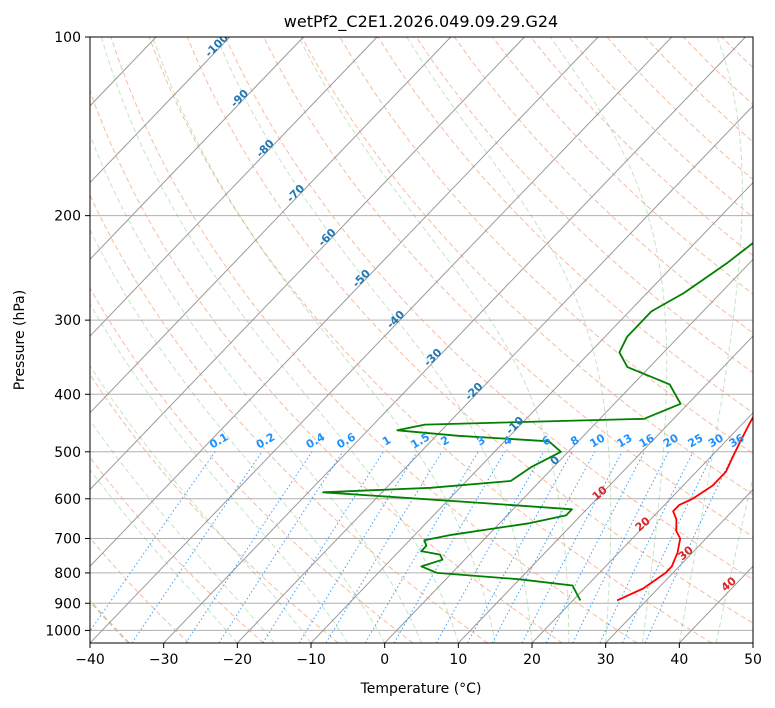  I want to click on y-tick-label: 700, so click(67, 540).